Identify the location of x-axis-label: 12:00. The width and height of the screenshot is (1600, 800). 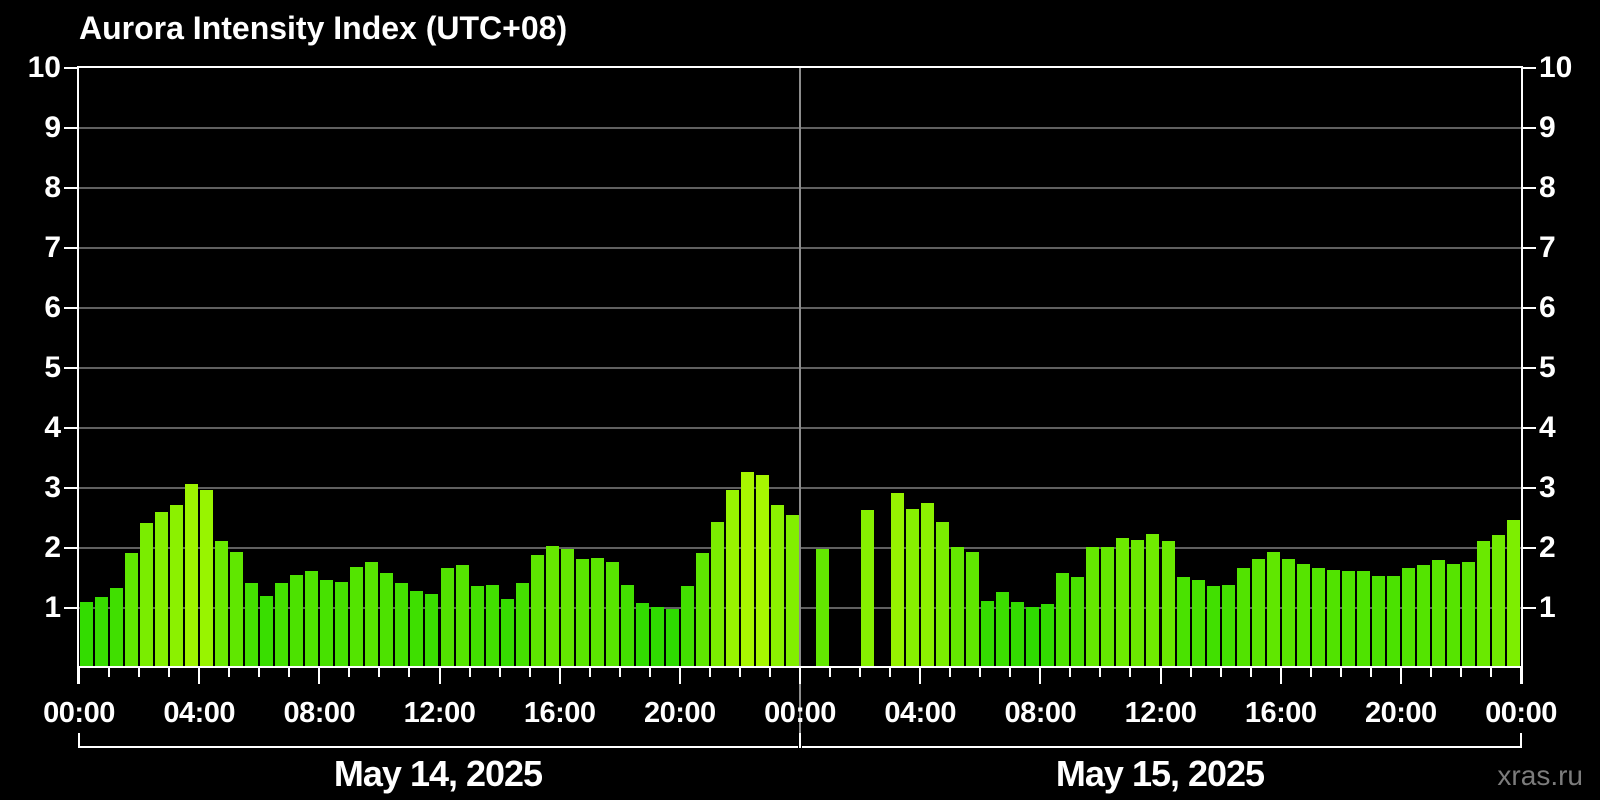
(1160, 713).